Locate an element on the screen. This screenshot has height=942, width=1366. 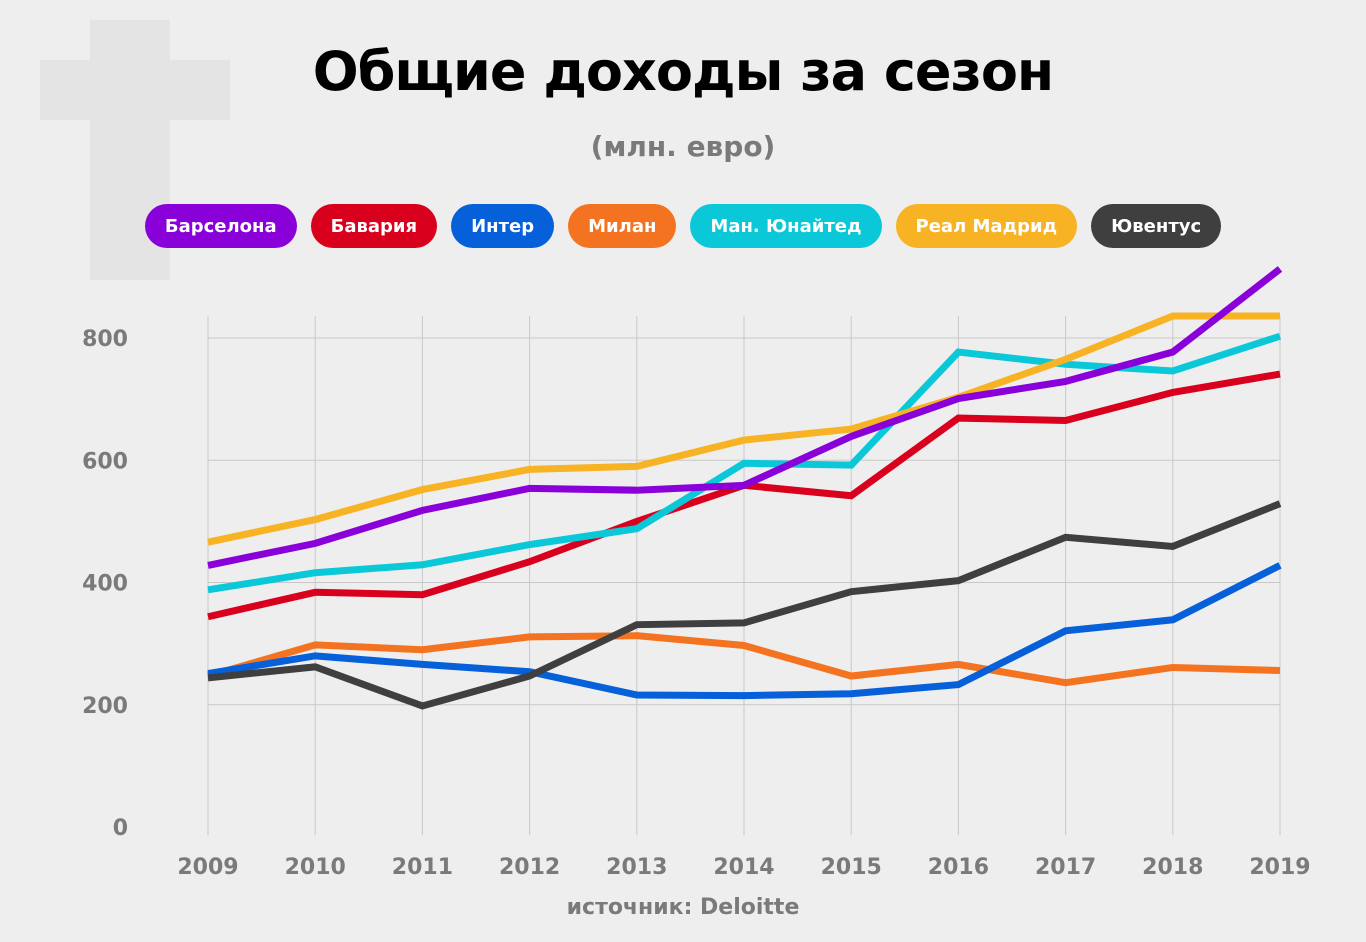
legend-item: Ювентус is located at coordinates (1156, 226).